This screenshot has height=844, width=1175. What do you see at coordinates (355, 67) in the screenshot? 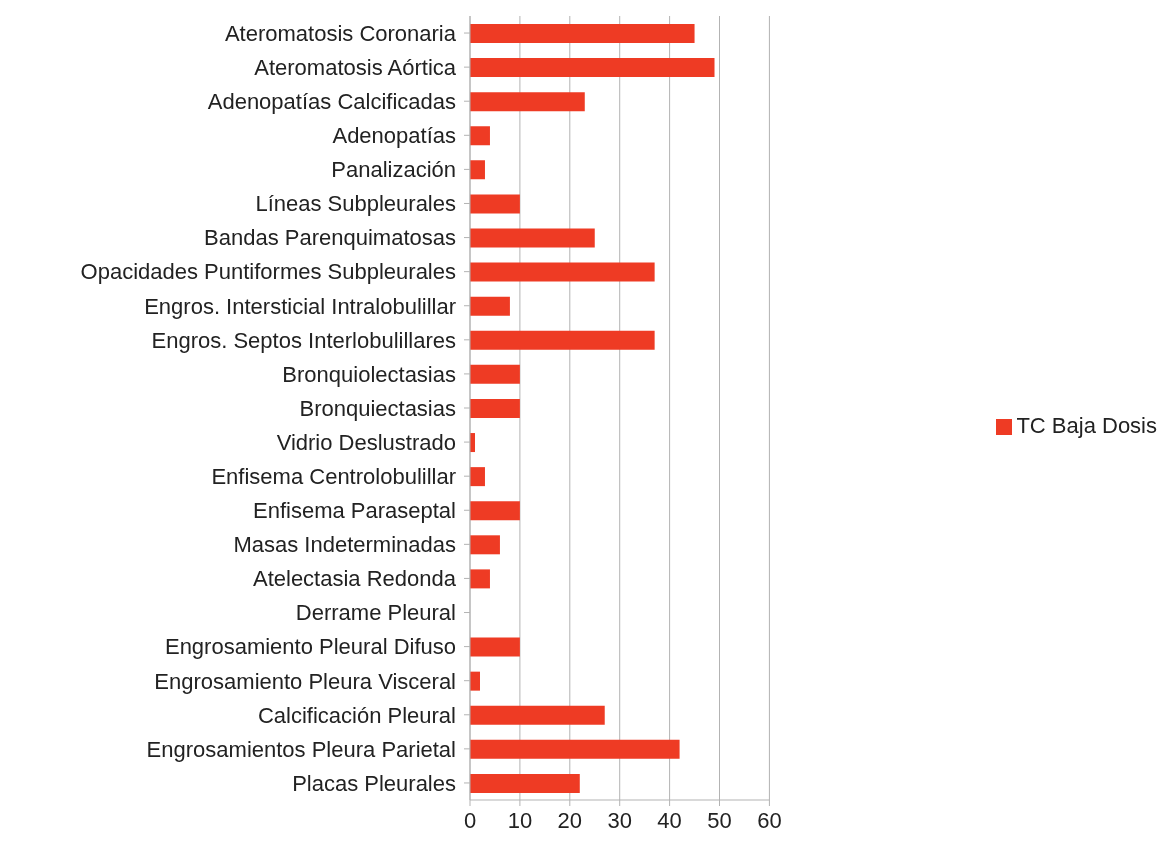
I see `y-tick-label: Ateromatosis Aórtica` at bounding box center [355, 67].